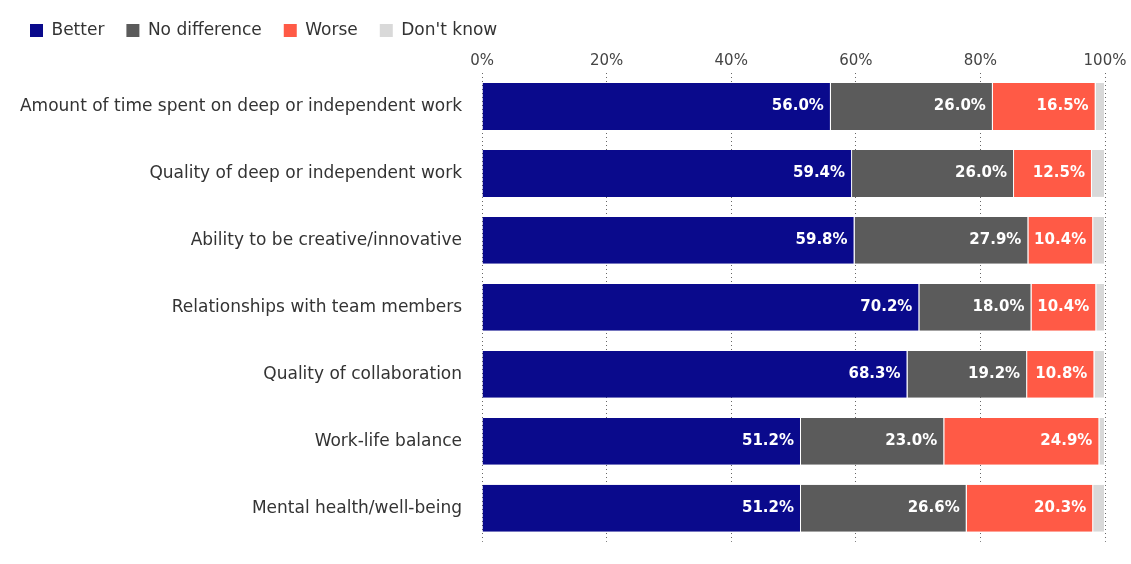 The image size is (1131, 564). What do you see at coordinates (1058, 172) in the screenshot?
I see `data-label: 12.5%` at bounding box center [1058, 172].